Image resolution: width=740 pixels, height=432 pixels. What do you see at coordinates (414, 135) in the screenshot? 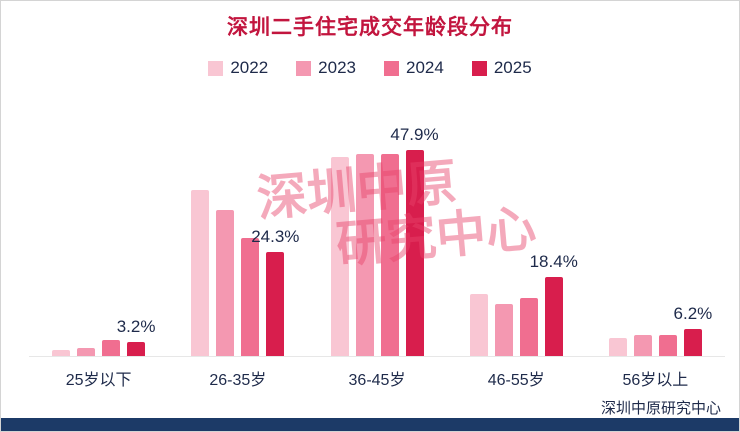
I see `value-label: 47.9%` at bounding box center [414, 135].